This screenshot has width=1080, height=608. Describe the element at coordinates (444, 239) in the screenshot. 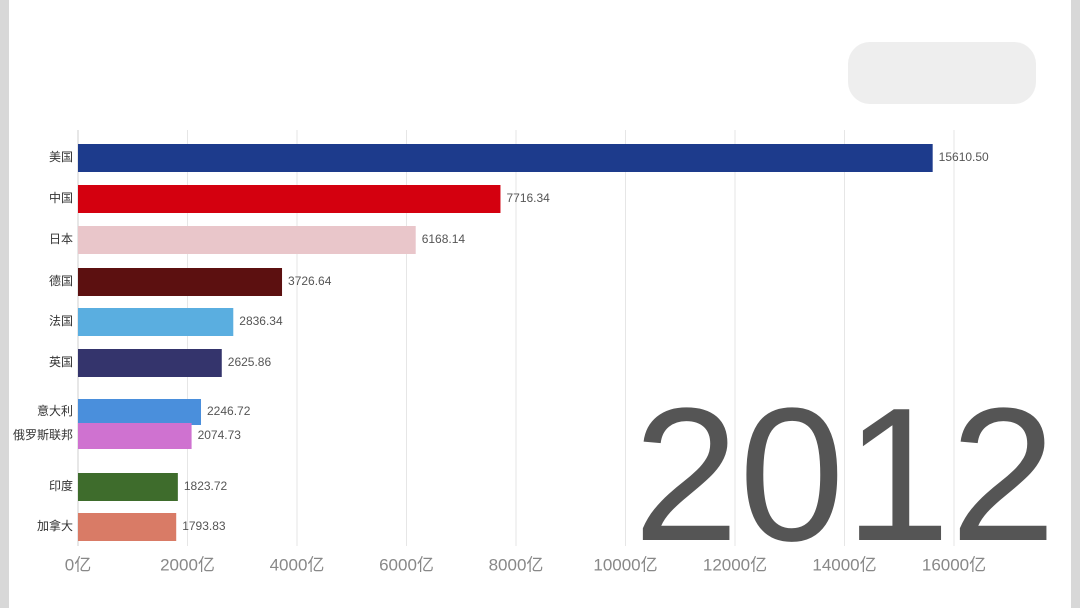

I see `value-label: 6168.14` at that location.